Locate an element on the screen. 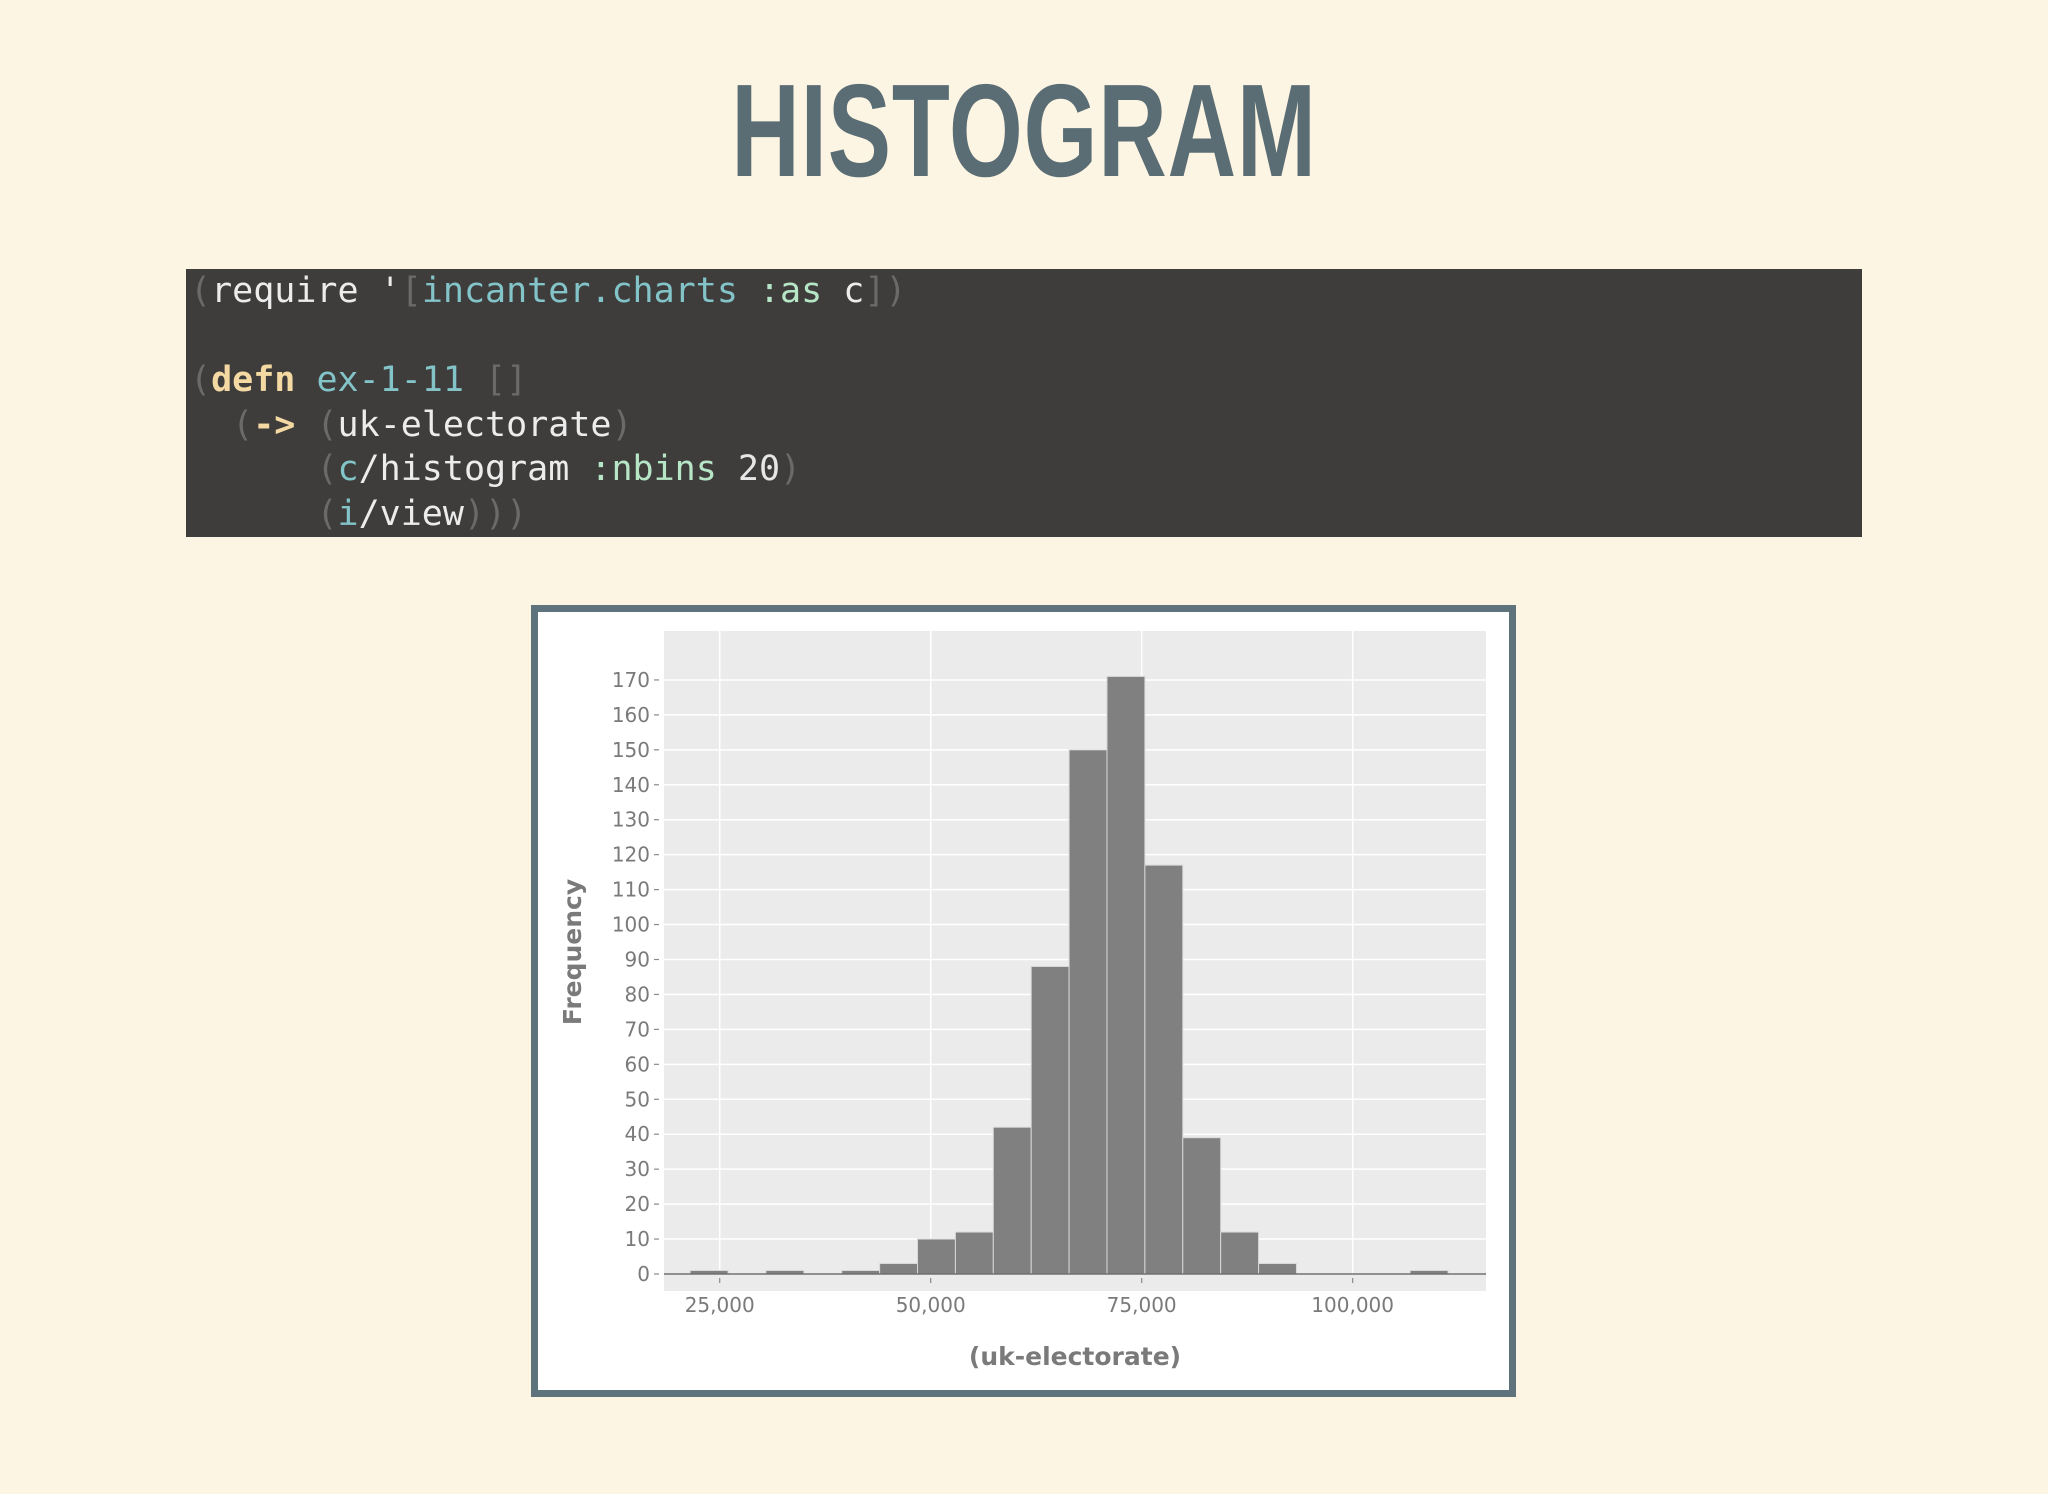  code-token: [ is located at coordinates (411, 291).